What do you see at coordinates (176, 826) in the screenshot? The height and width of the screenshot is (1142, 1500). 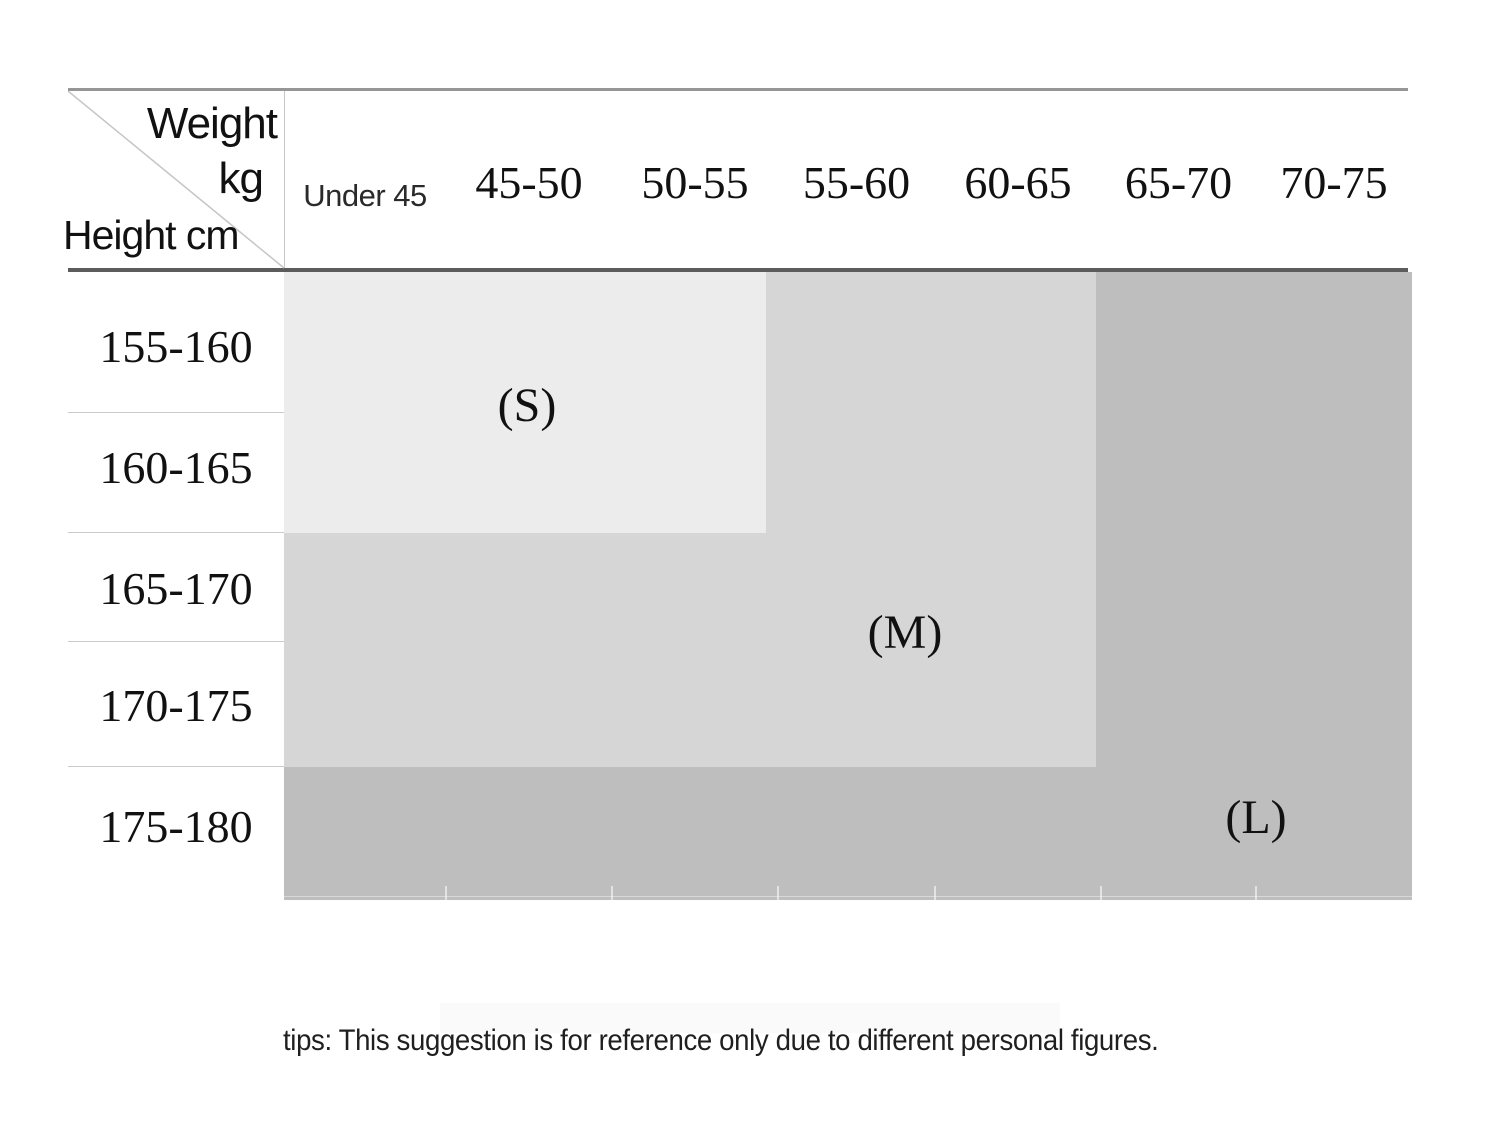 I see `row-header-175-180: 175-180` at bounding box center [176, 826].